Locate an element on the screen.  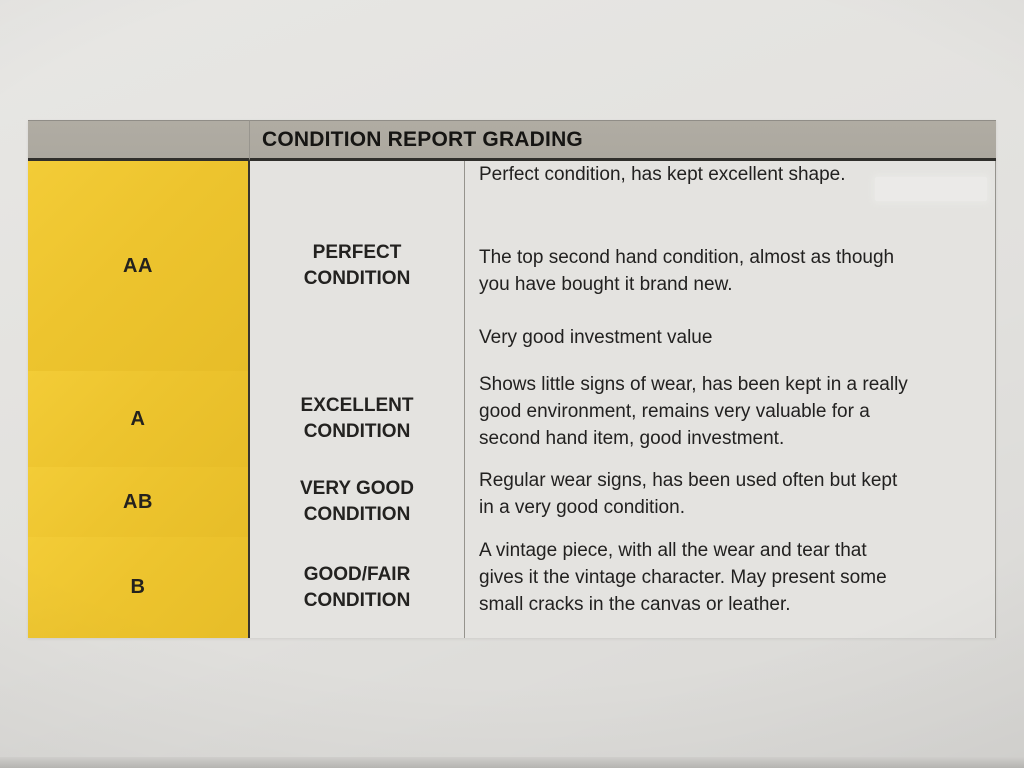
condition-cell-a: EXCELLENT CONDITION is located at coordinates (357, 419).